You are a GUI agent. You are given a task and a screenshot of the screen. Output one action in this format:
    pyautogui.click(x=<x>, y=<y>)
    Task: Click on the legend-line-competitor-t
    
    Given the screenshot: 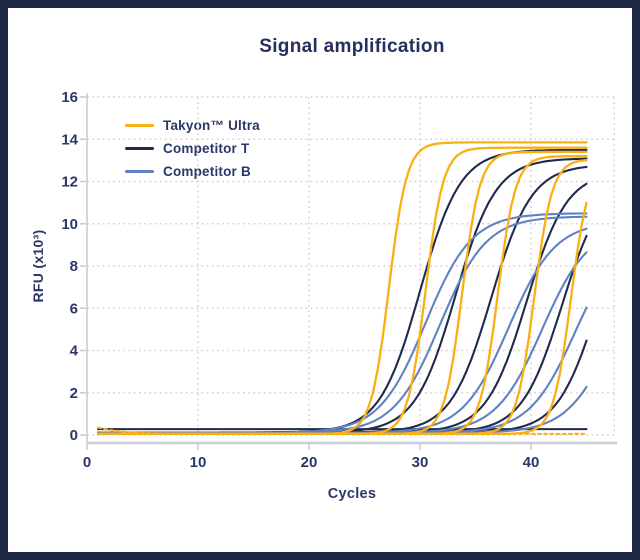 What is the action you would take?
    pyautogui.click(x=139, y=148)
    